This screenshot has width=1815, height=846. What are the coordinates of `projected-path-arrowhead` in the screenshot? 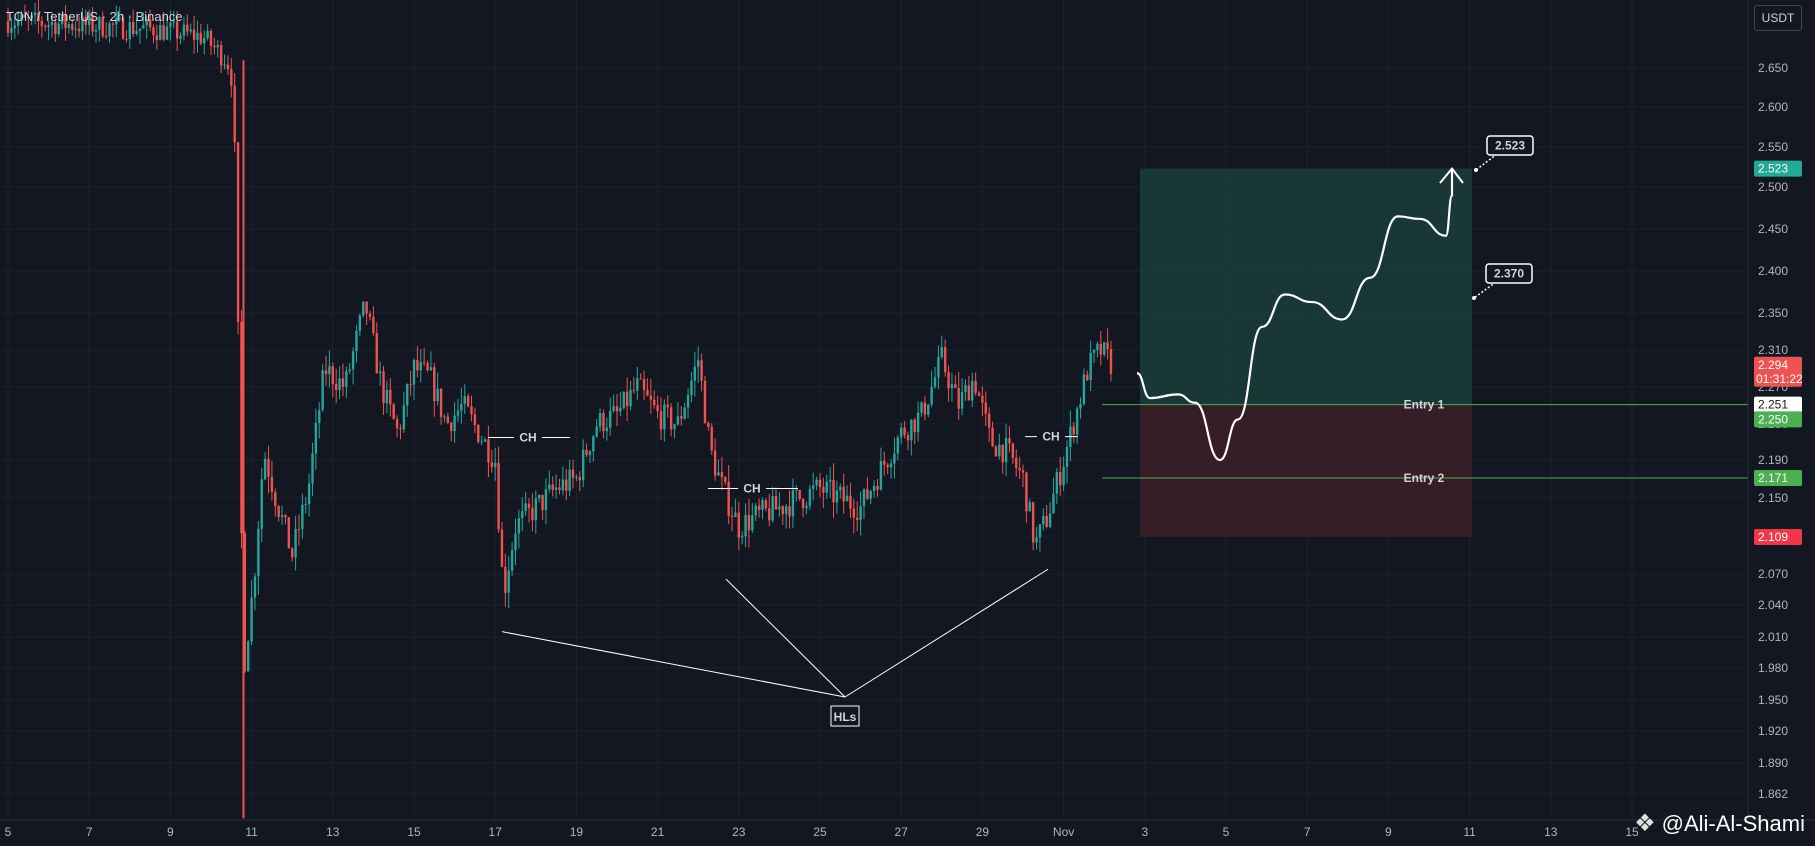 It's located at (1451, 175).